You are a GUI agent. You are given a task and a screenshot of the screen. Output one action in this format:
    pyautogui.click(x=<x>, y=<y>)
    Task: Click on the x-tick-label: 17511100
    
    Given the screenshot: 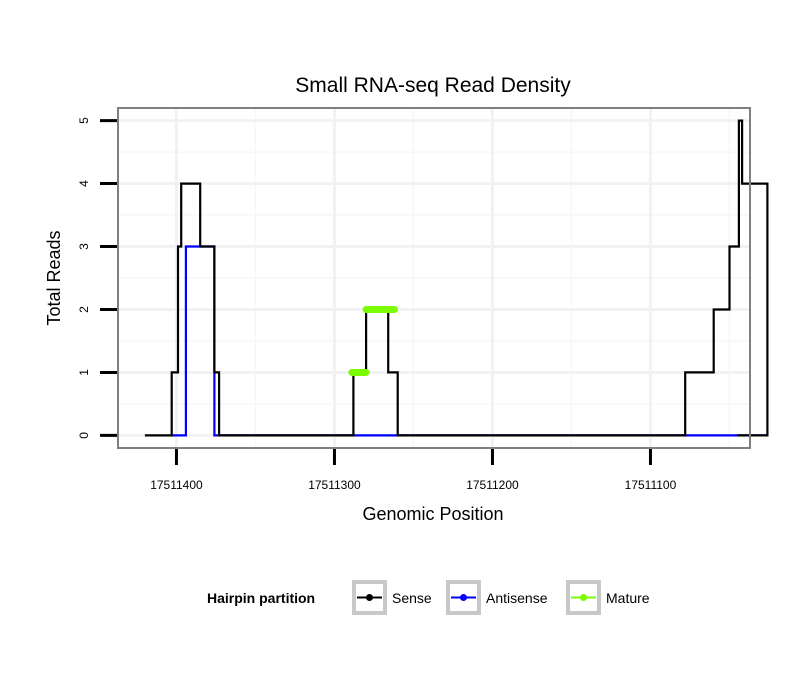 What is the action you would take?
    pyautogui.click(x=651, y=485)
    